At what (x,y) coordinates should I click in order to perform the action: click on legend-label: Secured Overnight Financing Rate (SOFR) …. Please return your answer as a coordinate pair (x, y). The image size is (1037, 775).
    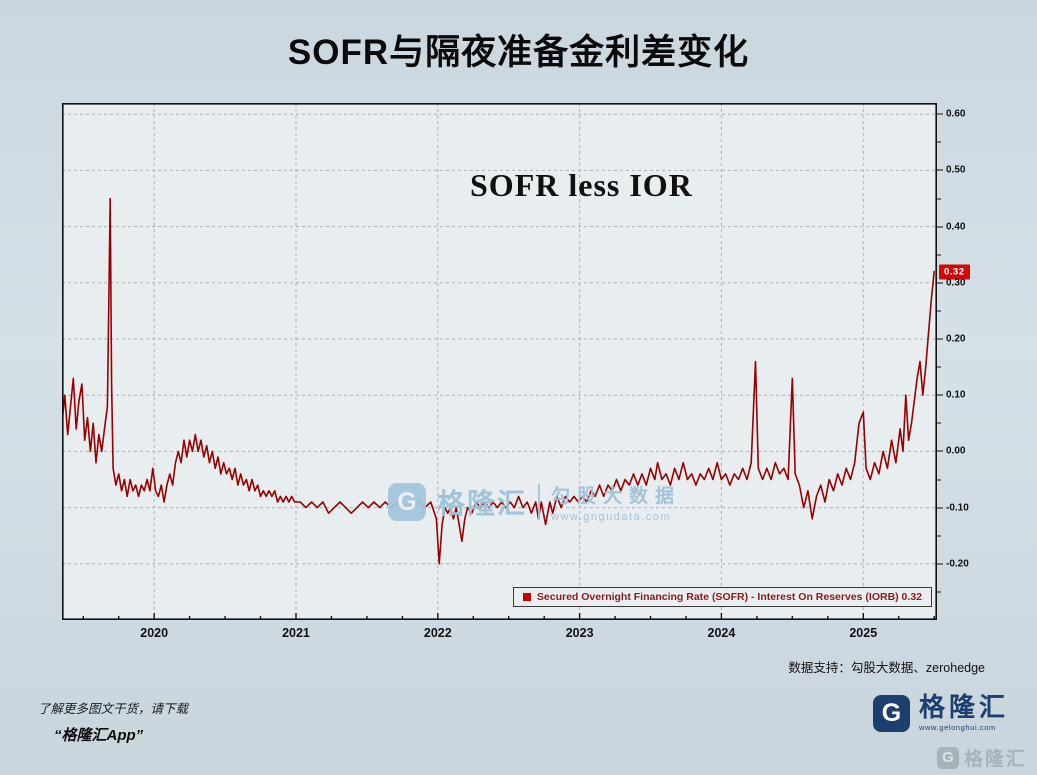
    Looking at the image, I should click on (729, 597).